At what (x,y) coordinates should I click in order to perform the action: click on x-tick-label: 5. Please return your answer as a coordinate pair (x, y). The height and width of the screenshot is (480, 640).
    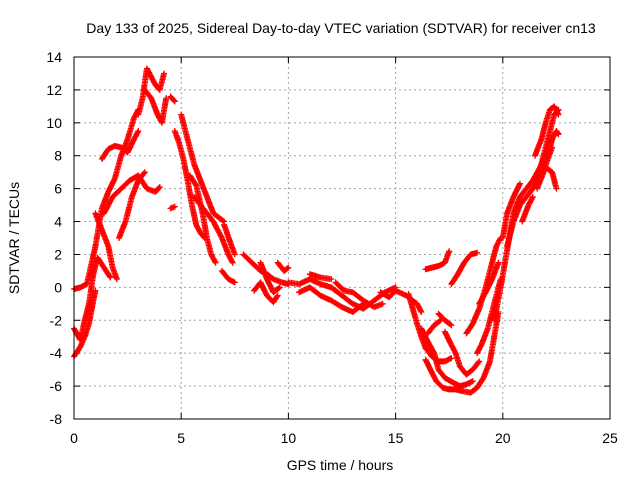
    Looking at the image, I should click on (181, 438).